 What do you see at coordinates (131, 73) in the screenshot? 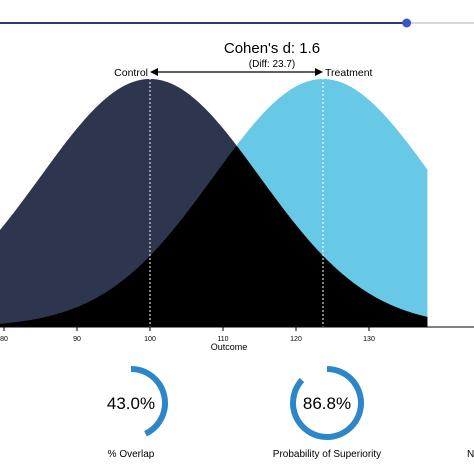
I see `control-label: Control` at bounding box center [131, 73].